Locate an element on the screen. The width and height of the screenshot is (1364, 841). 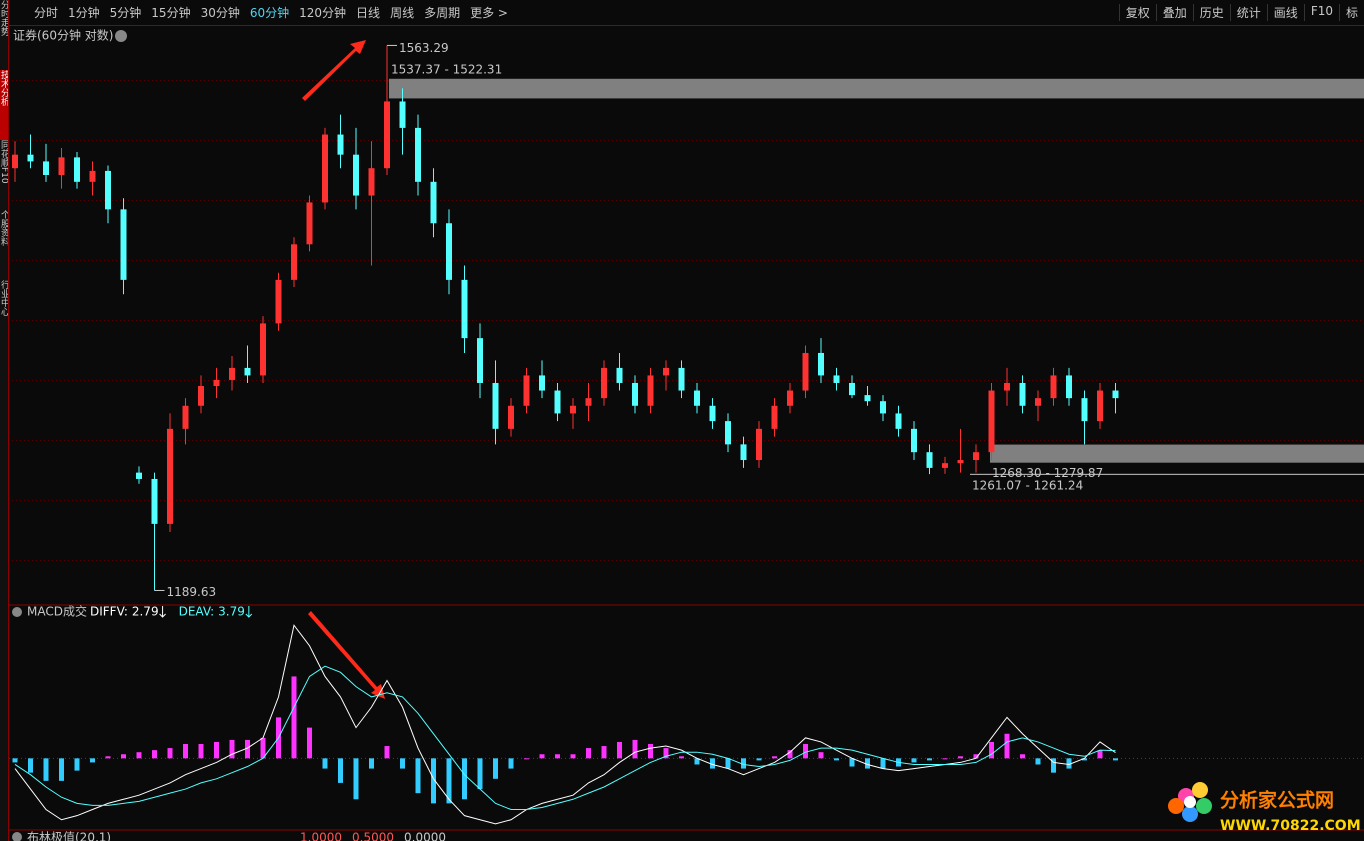
legend-name: DIFFV: is located at coordinates (109, 612).